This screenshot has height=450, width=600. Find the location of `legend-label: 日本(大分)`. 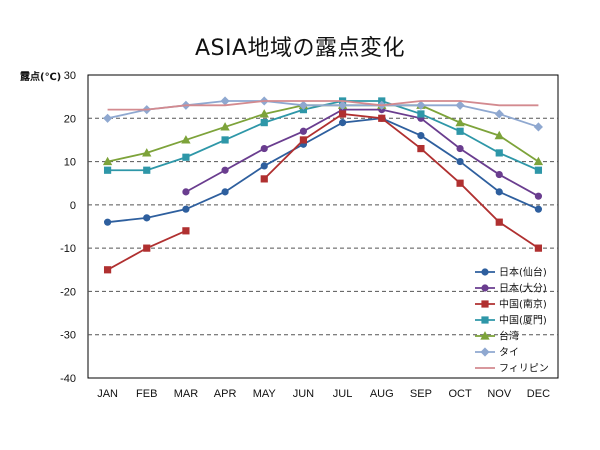

legend-label: 日本(大分) is located at coordinates (523, 288).